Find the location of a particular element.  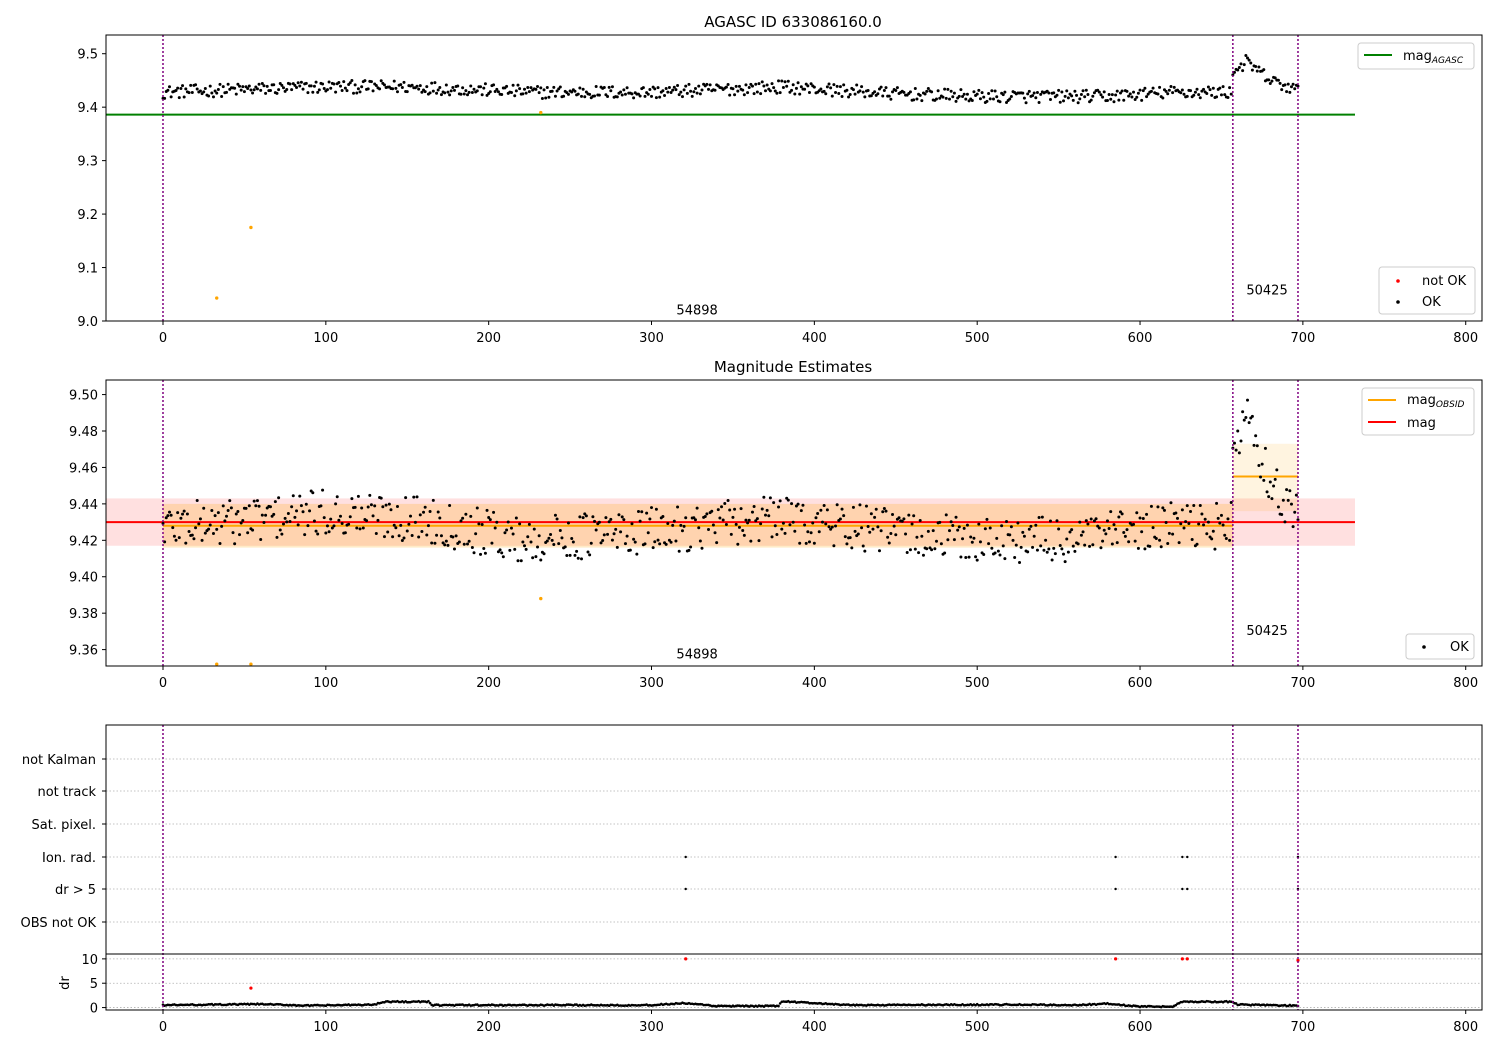

panel2-title: Magnitude Estimates is located at coordinates (793, 367).